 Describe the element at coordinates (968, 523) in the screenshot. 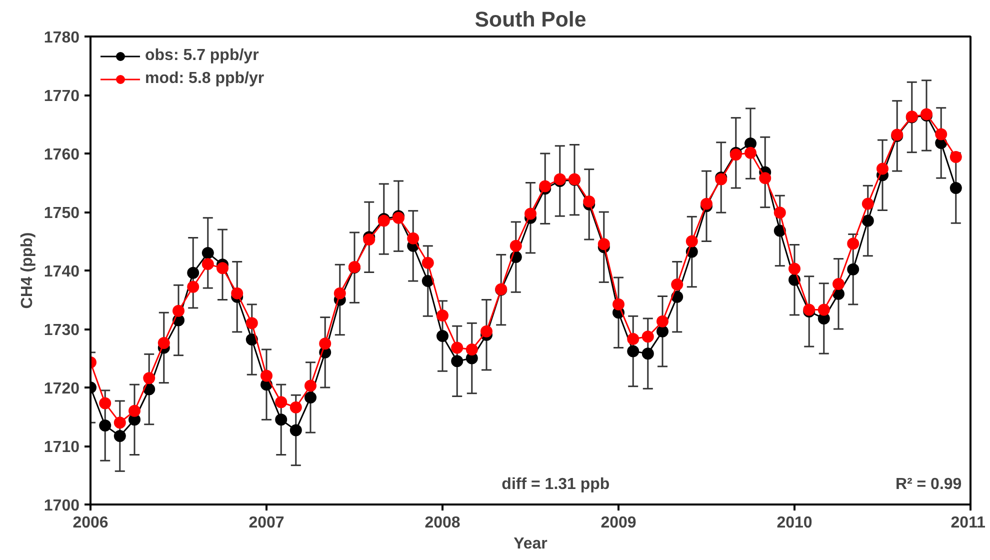

I see `x-tick-label: 2011` at that location.